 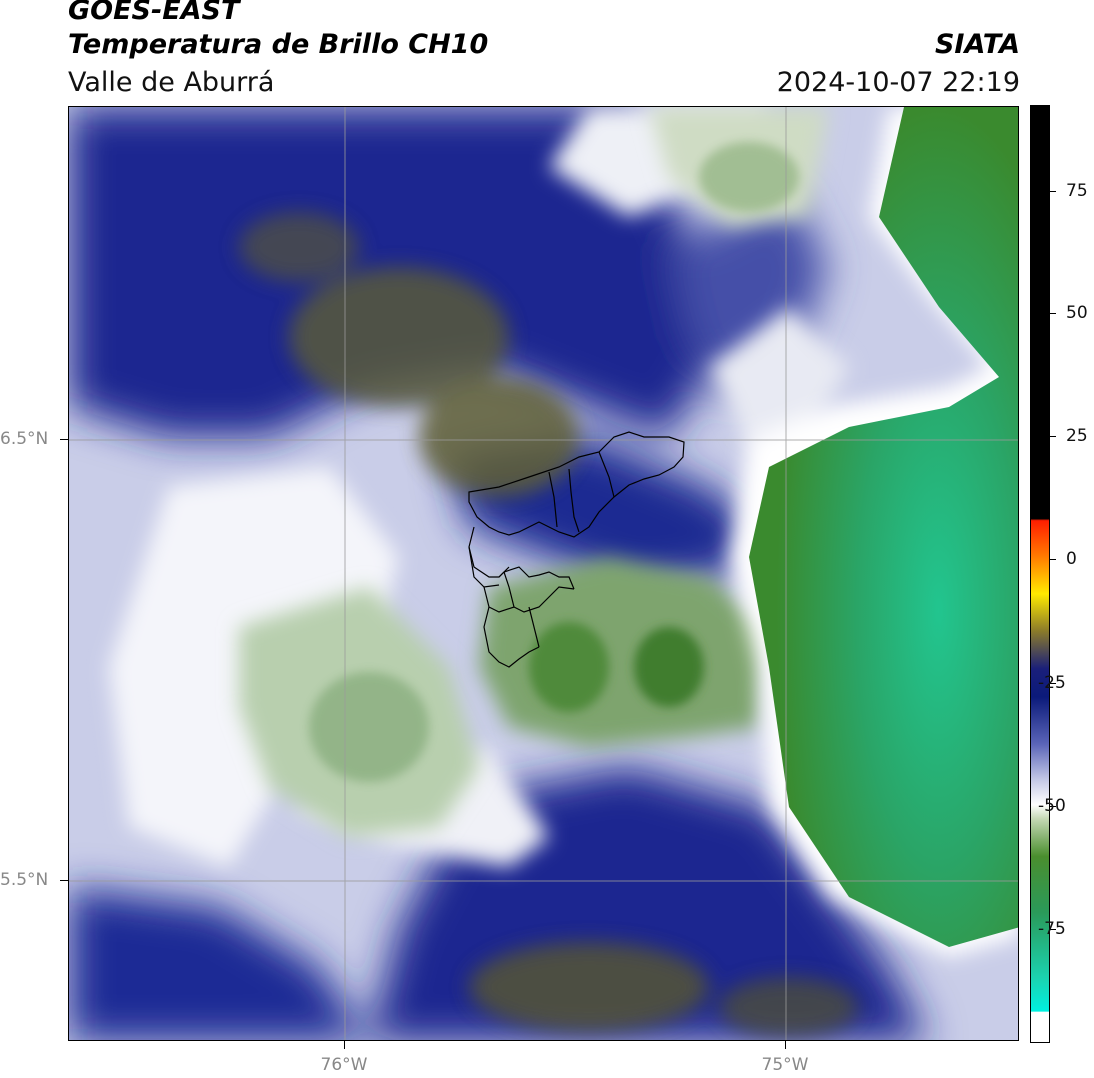 What do you see at coordinates (24, 880) in the screenshot?
I see `lat-label: 5.5°N` at bounding box center [24, 880].